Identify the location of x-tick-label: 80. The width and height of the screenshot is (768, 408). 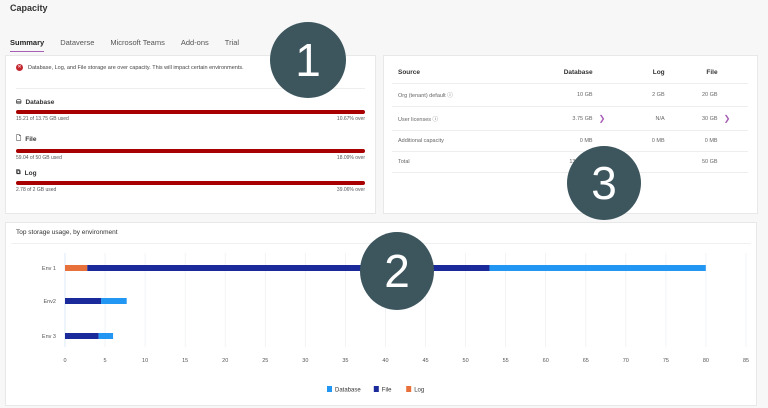
(706, 361).